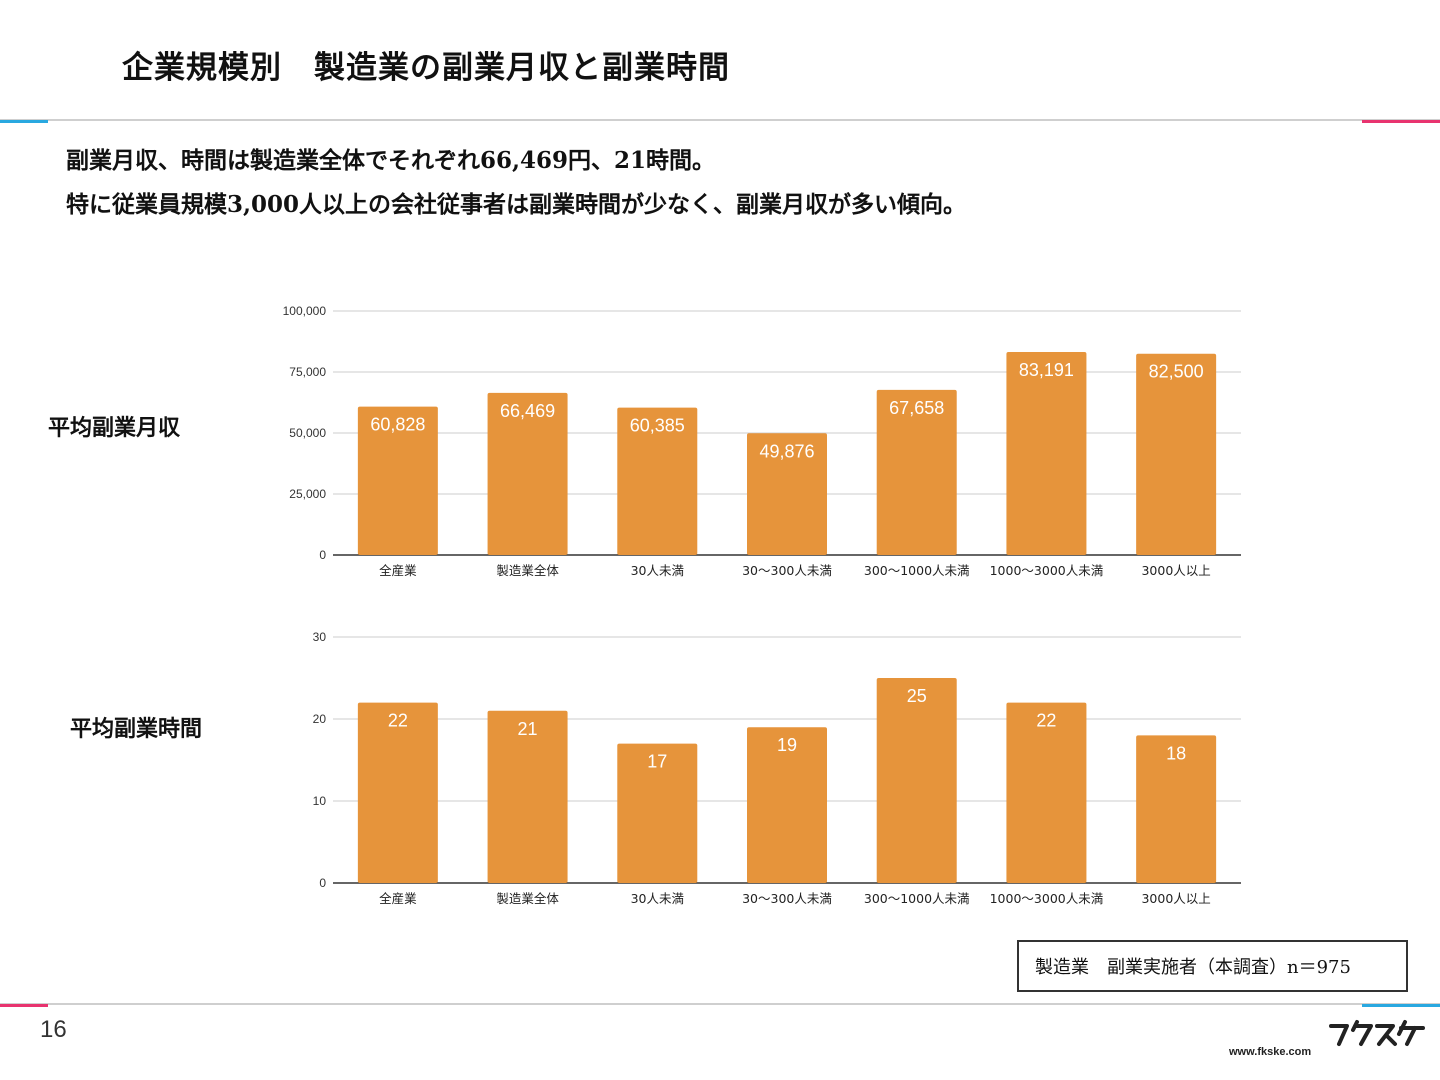 The height and width of the screenshot is (1080, 1440). I want to click on hours-category-label: 全産業, so click(398, 898).